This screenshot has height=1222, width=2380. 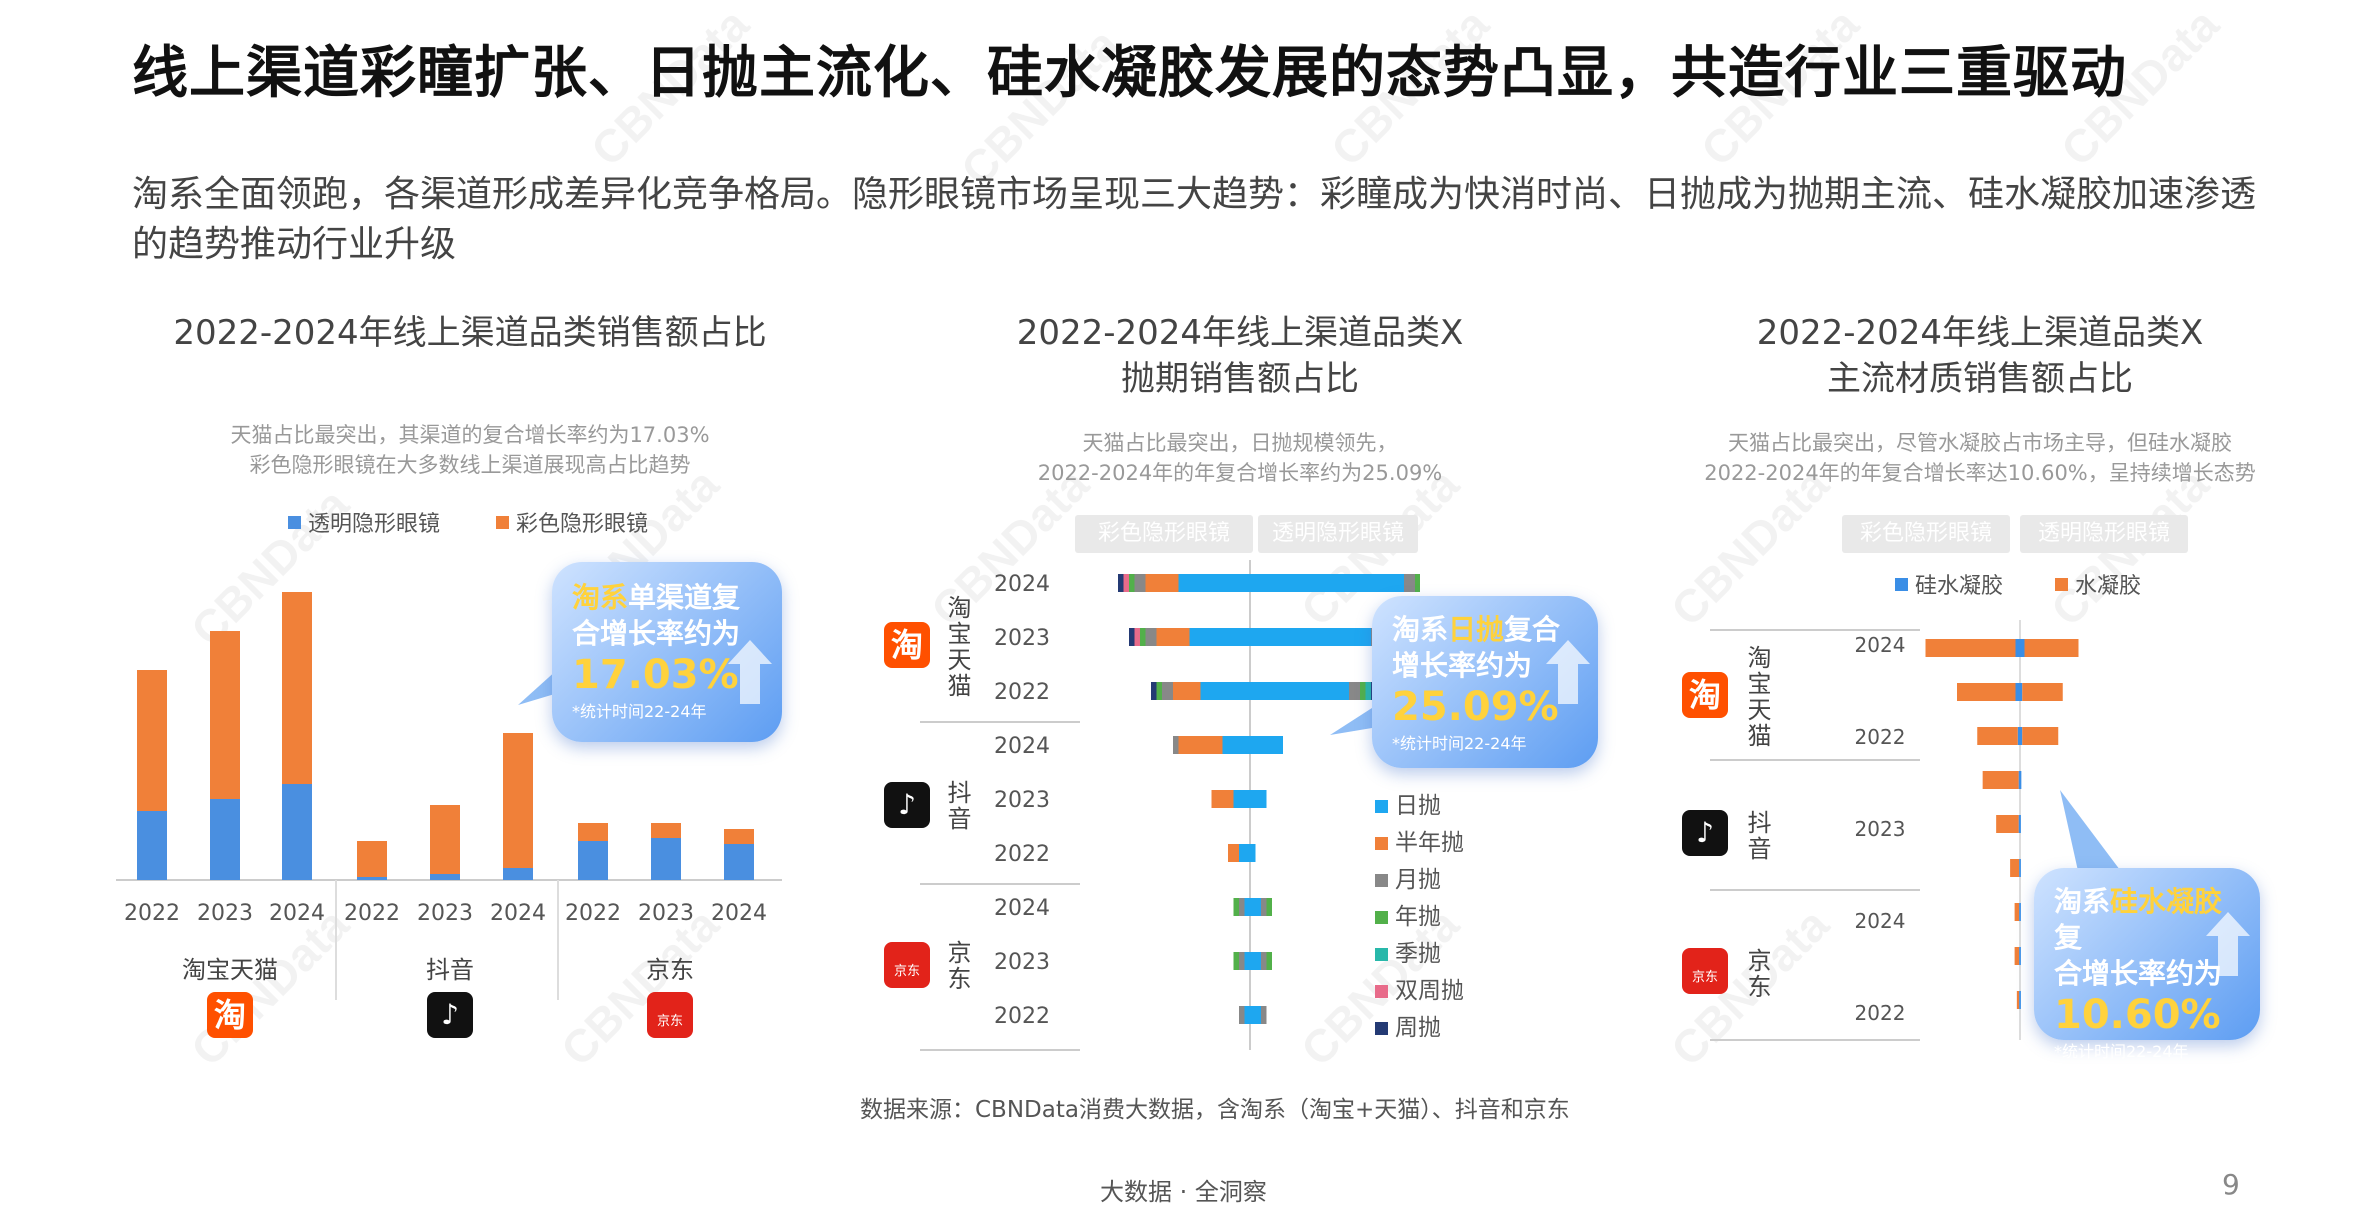 What do you see at coordinates (1459, 743) in the screenshot?
I see `callout-note: *统计时间22-24年` at bounding box center [1459, 743].